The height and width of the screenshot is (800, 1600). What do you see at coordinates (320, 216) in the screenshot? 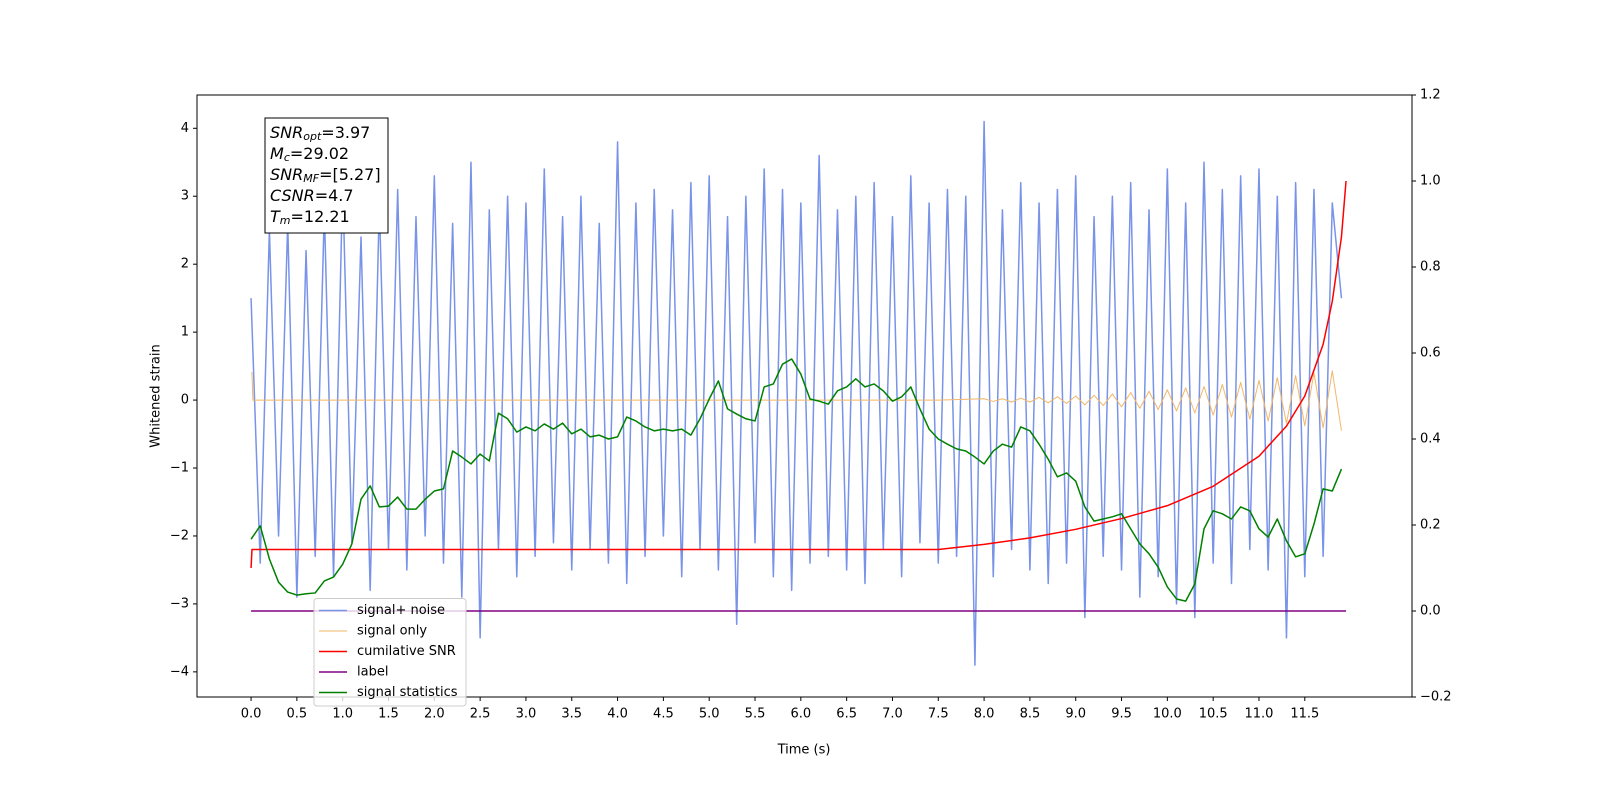
I see `annotation-text: =12.21` at bounding box center [320, 216].